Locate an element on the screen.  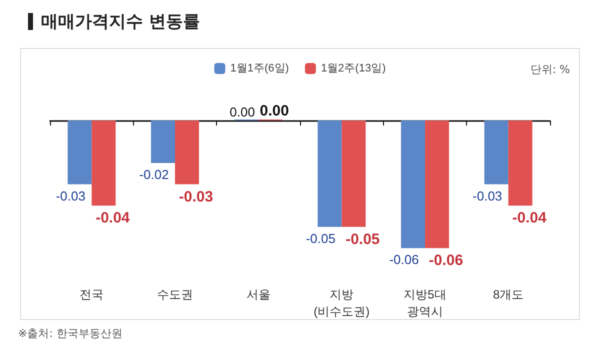
x-tick-label: 지방 (비수도권) is located at coordinates (342, 303).